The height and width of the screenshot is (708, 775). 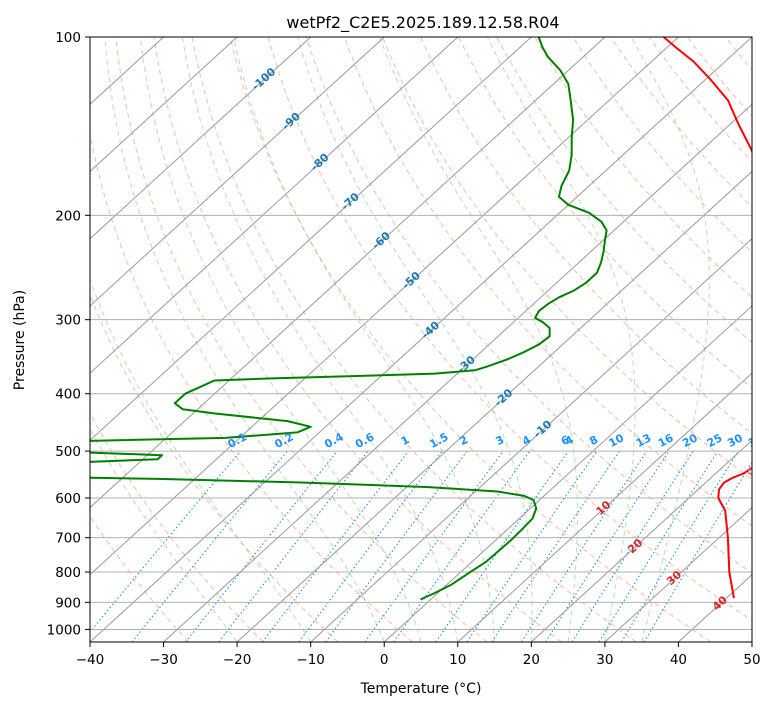 What do you see at coordinates (163, 660) in the screenshot?
I see `x-tick-label: −30` at bounding box center [163, 660].